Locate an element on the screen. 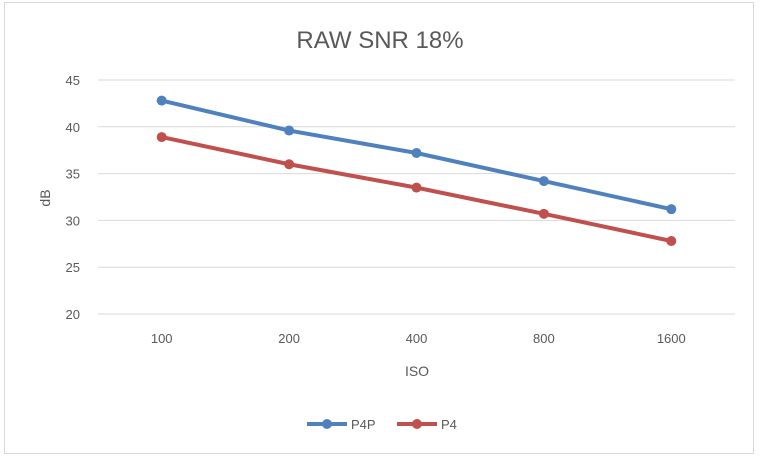 Image resolution: width=760 pixels, height=459 pixels. x-tick-label: 800 is located at coordinates (544, 338).